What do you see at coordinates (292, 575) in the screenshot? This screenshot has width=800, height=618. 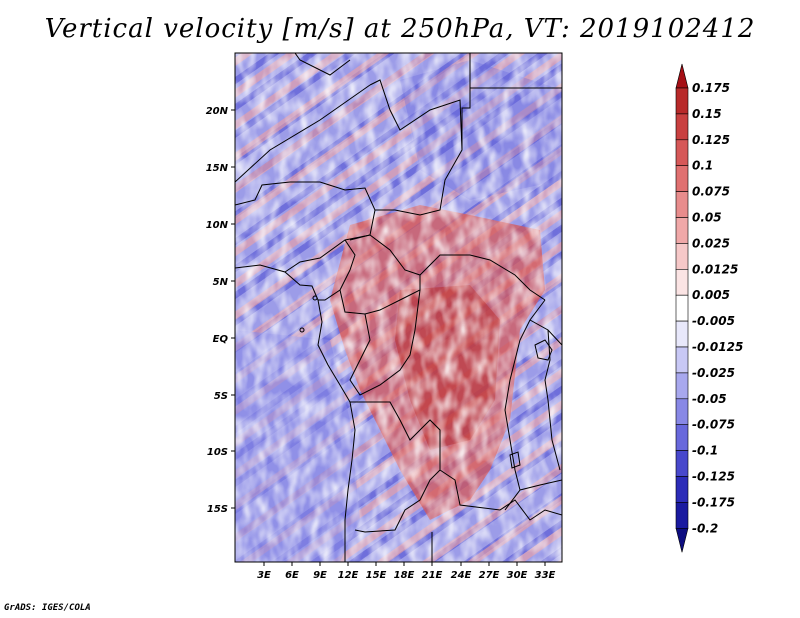 I see `lon-tick-label: 6E` at bounding box center [292, 575].